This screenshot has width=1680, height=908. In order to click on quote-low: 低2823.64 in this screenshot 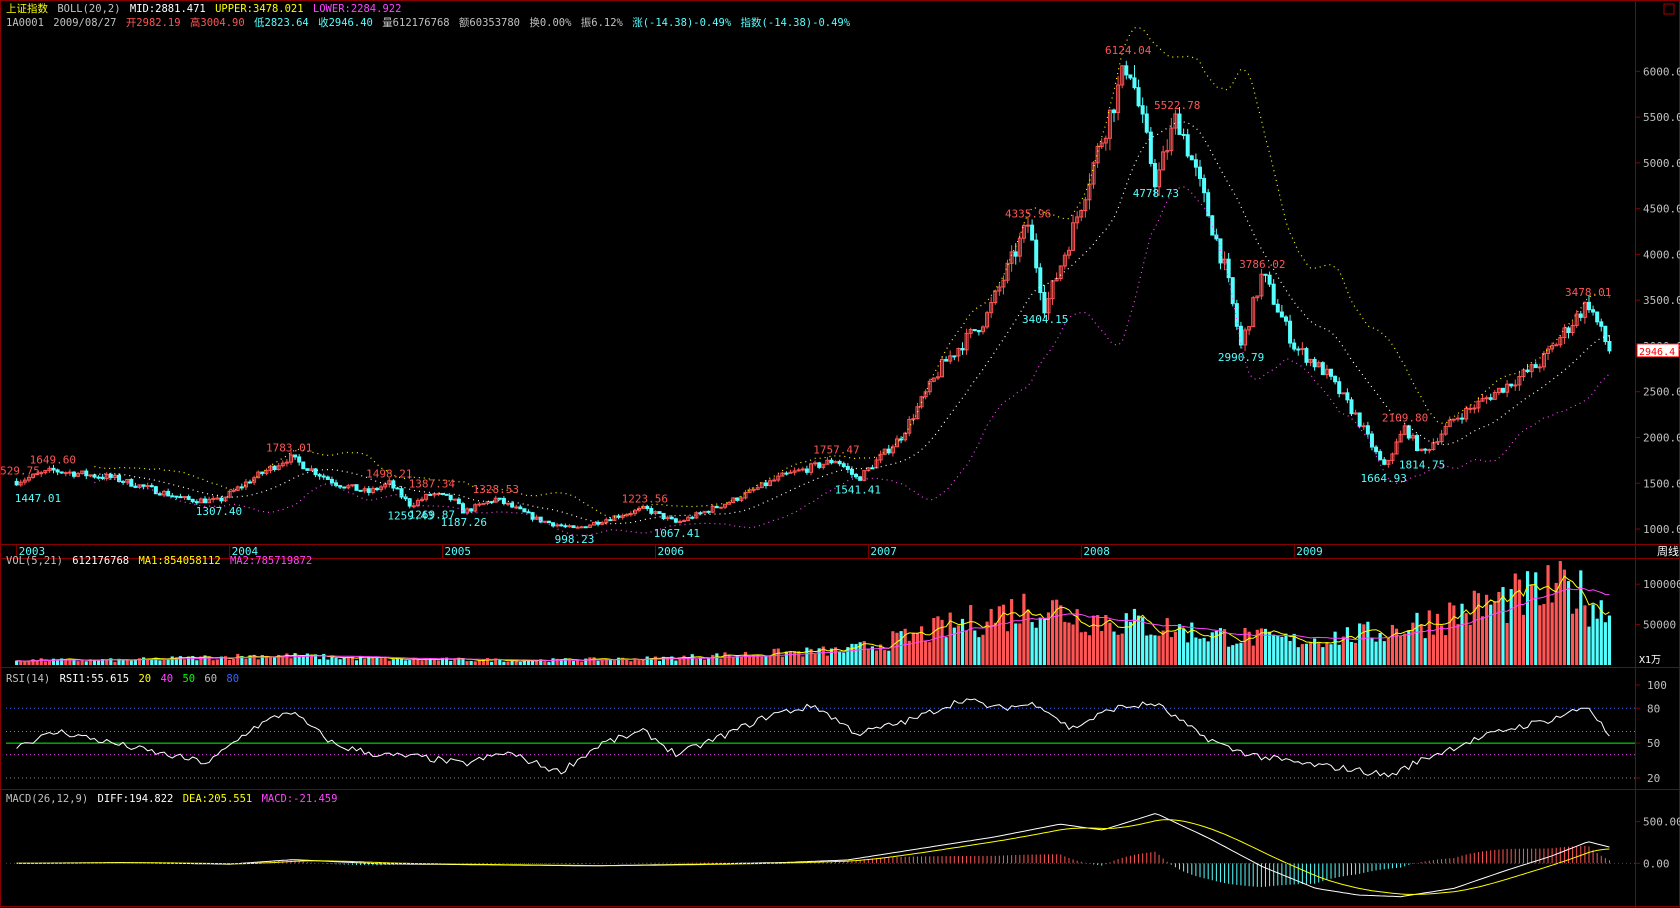, I will do `click(281, 23)`.